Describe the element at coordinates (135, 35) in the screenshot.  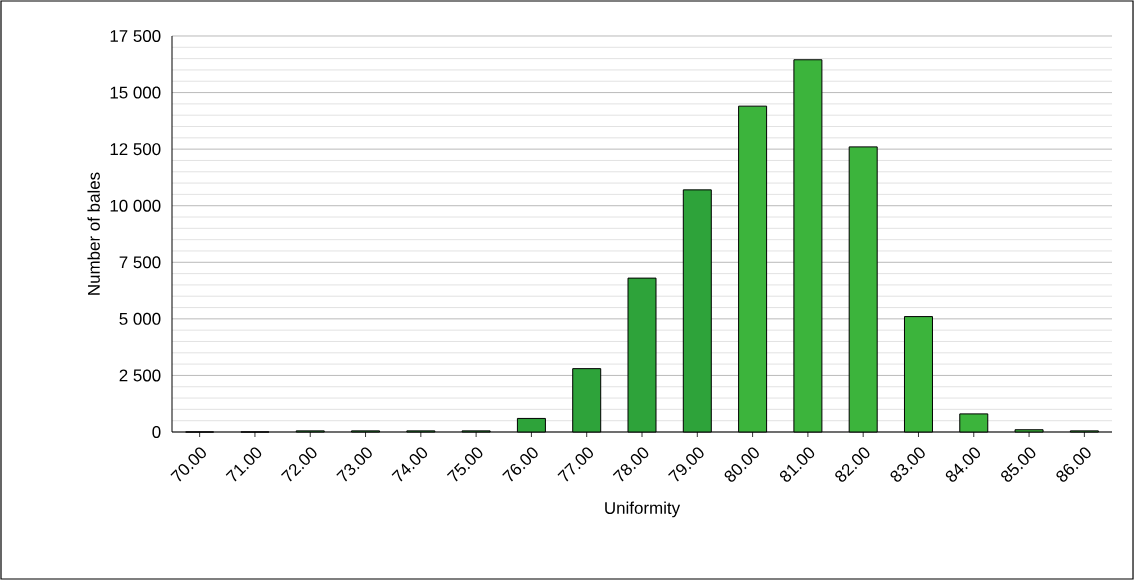
I see `y-tick-label: 17 500` at that location.